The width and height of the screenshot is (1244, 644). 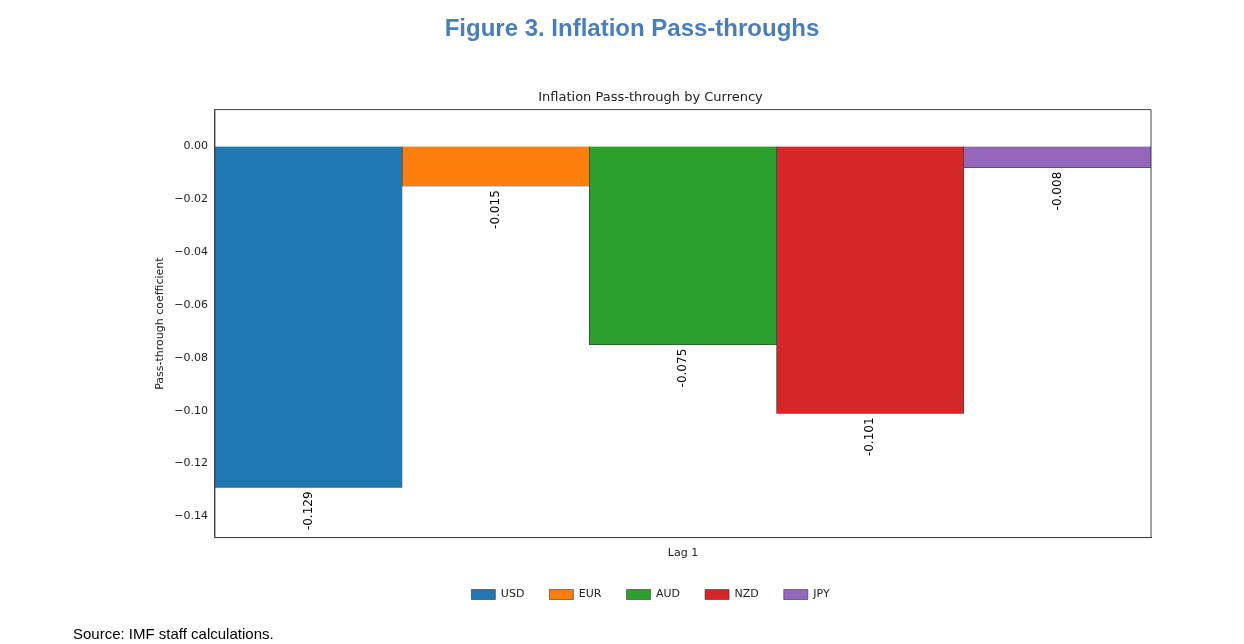 What do you see at coordinates (494, 209) in the screenshot?
I see `data-label: -0.015` at bounding box center [494, 209].